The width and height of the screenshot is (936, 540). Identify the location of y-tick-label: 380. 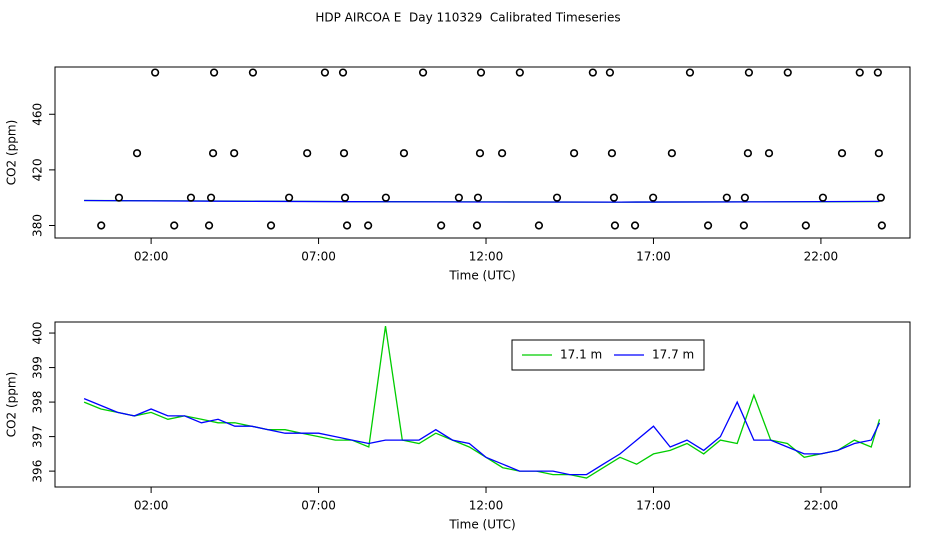
(38, 225).